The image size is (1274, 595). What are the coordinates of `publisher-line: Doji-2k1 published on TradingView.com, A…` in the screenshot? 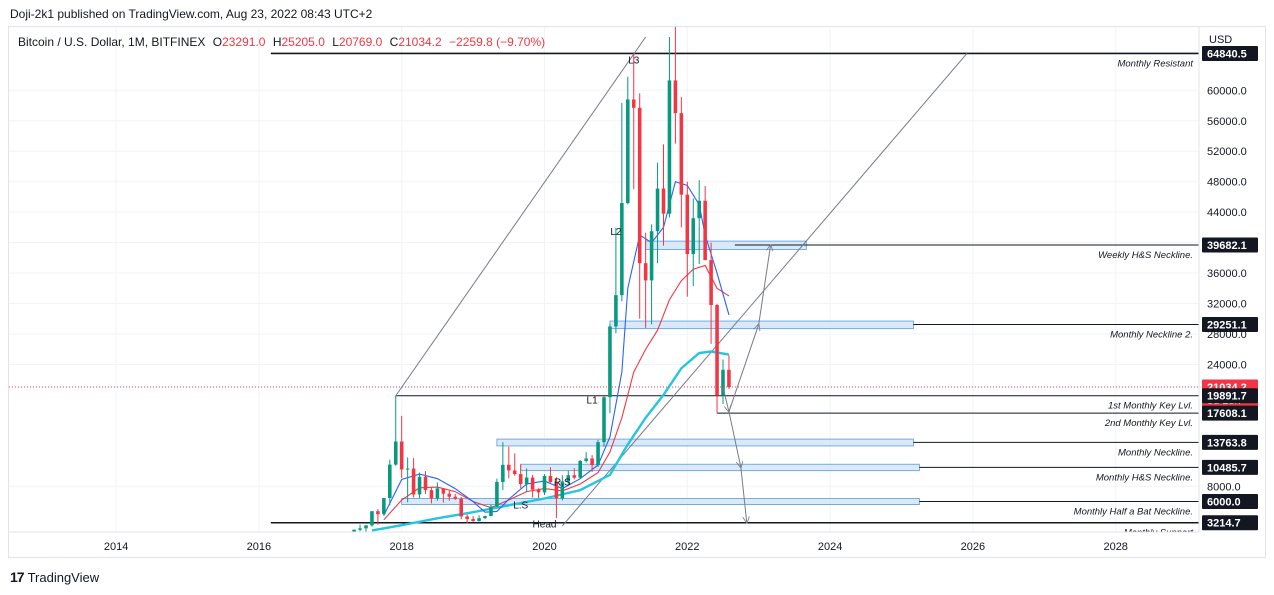 It's located at (191, 14).